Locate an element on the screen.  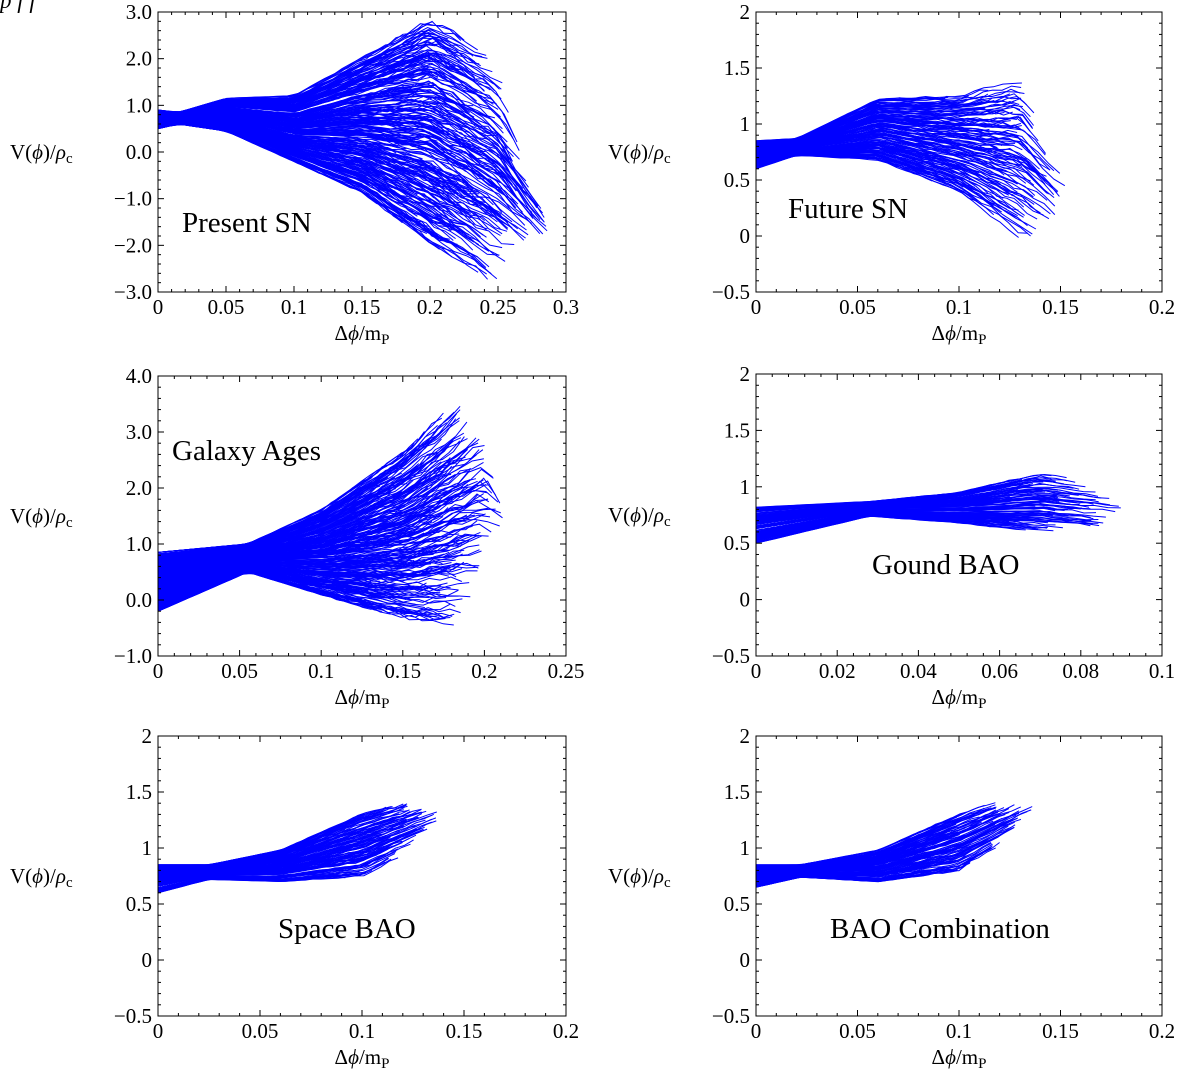
y-tick-label: 1.0 is located at coordinates (139, 105).